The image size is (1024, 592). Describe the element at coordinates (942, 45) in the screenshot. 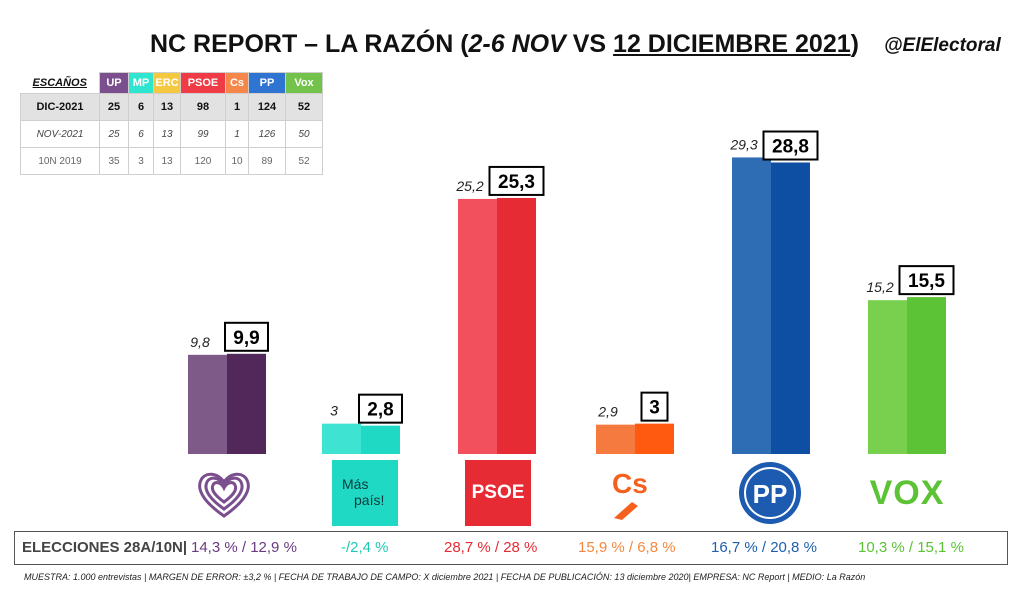

I see `twitter-handle: @ElElectoral` at that location.